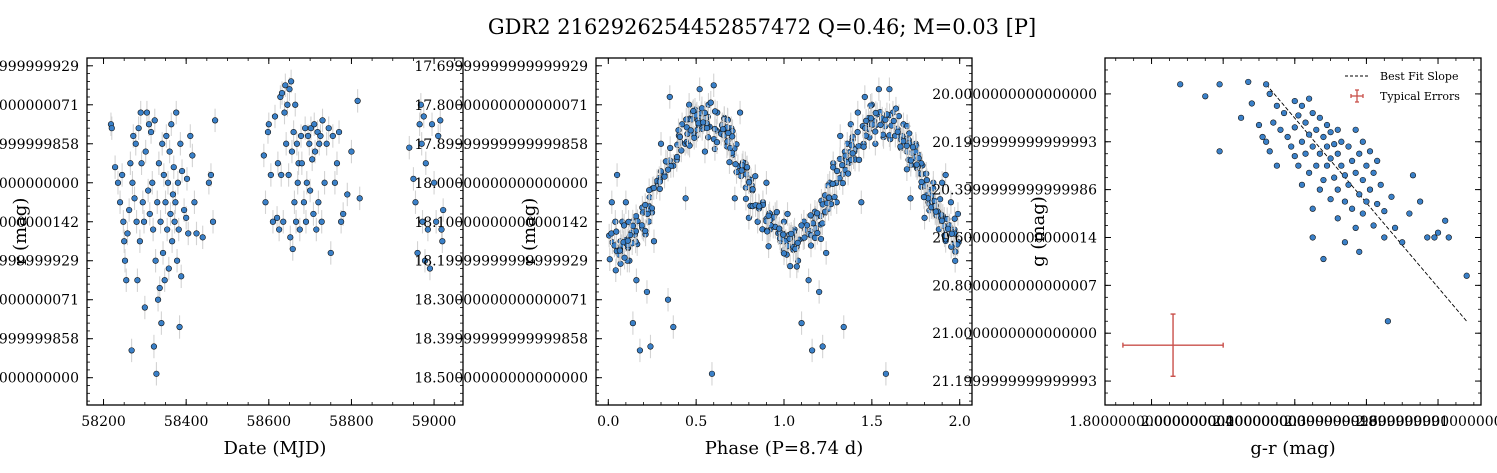 Image resolution: width=1497 pixels, height=473 pixels. What do you see at coordinates (960, 422) in the screenshot?
I see `x-tick-label: 2.0` at bounding box center [960, 422].